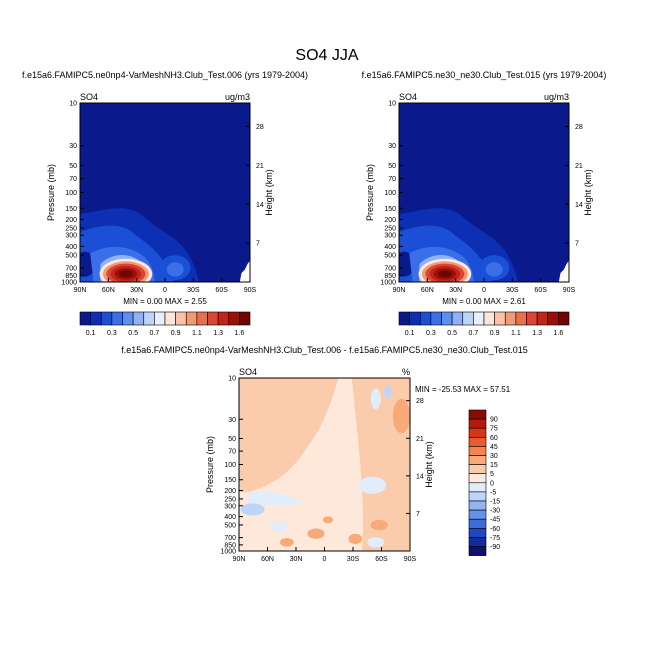  What do you see at coordinates (494, 456) in the screenshot?
I see `colorbar-label: 30` at bounding box center [494, 456].